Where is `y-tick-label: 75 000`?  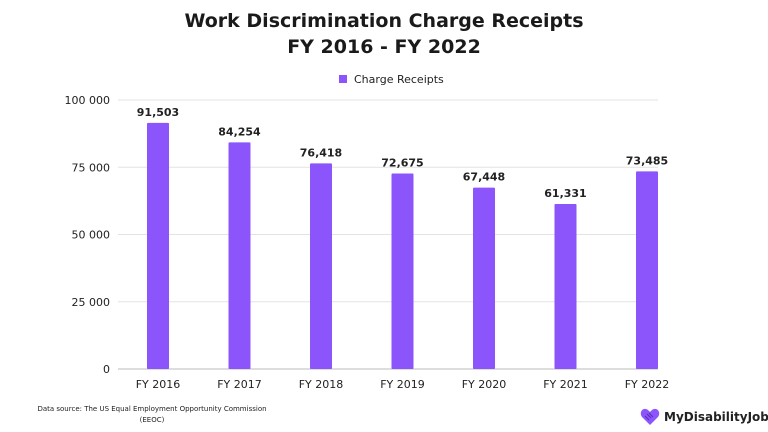
y-tick-label: 75 000 is located at coordinates (91, 167).